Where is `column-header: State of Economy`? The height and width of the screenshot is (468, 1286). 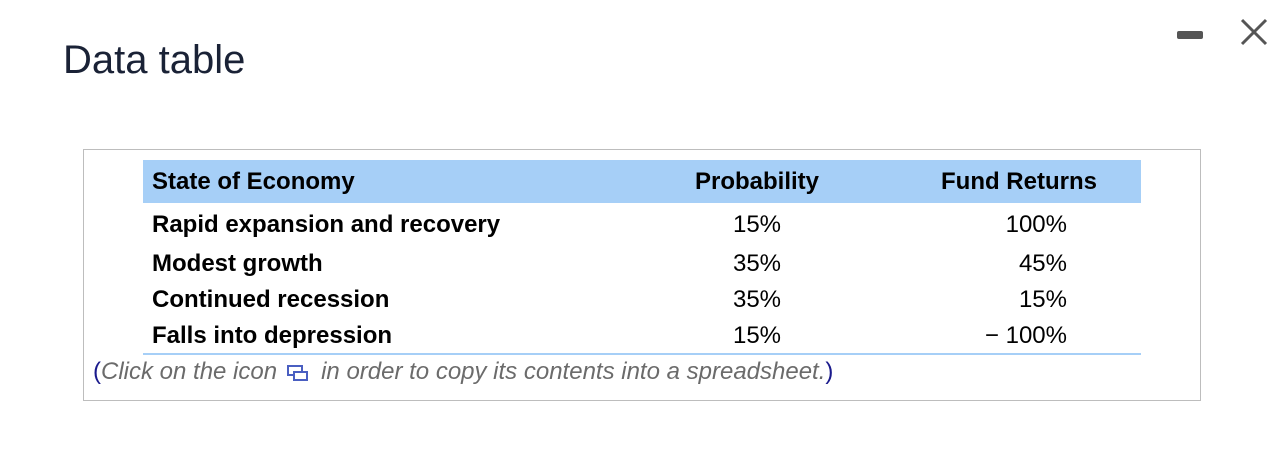 column-header: State of Economy is located at coordinates (253, 181).